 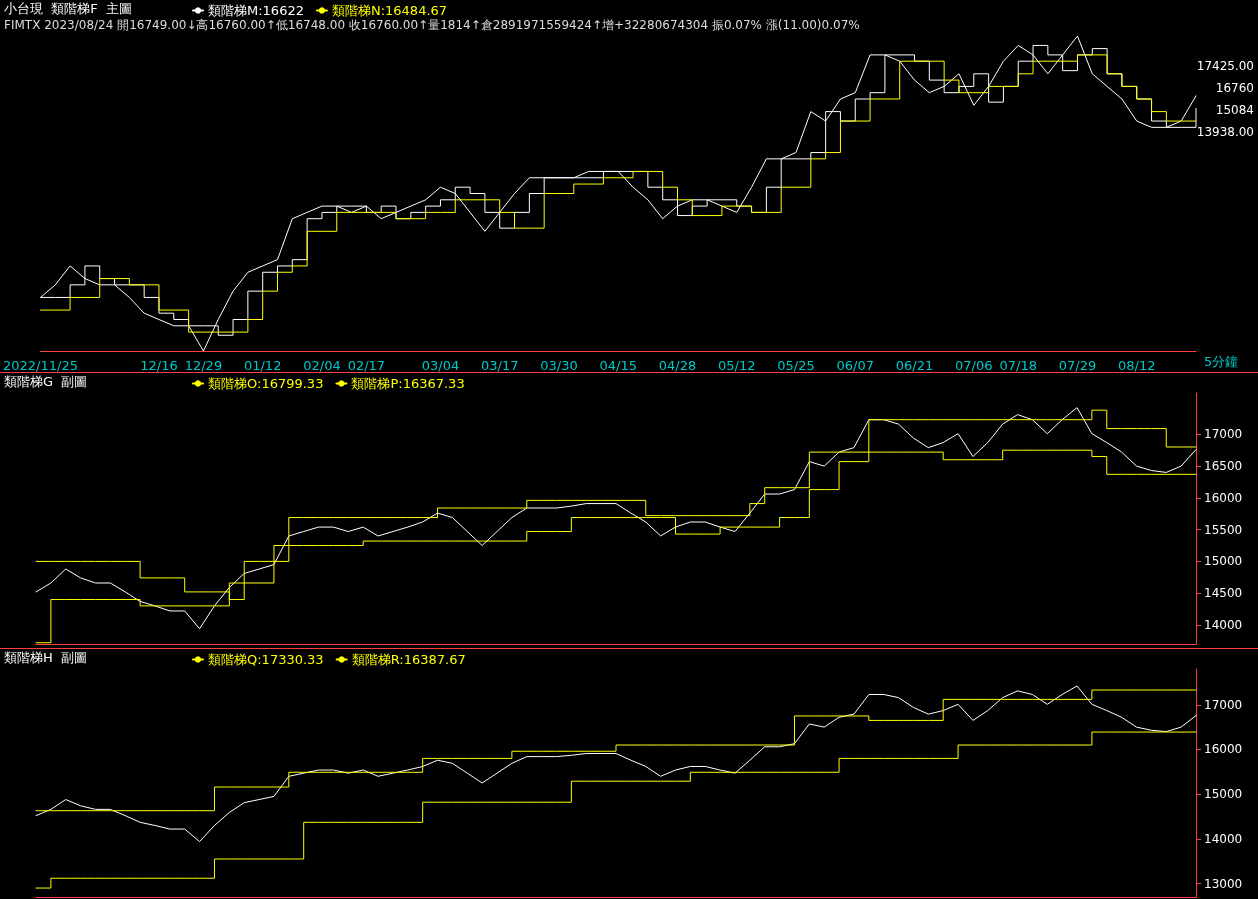 I want to click on text: 16760, so click(x=1235, y=88).